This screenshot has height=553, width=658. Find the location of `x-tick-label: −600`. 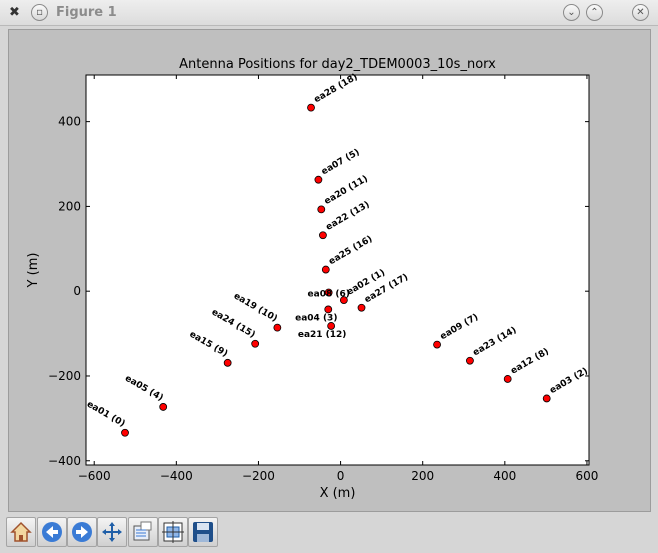

x-tick-label: −600 is located at coordinates (94, 476).